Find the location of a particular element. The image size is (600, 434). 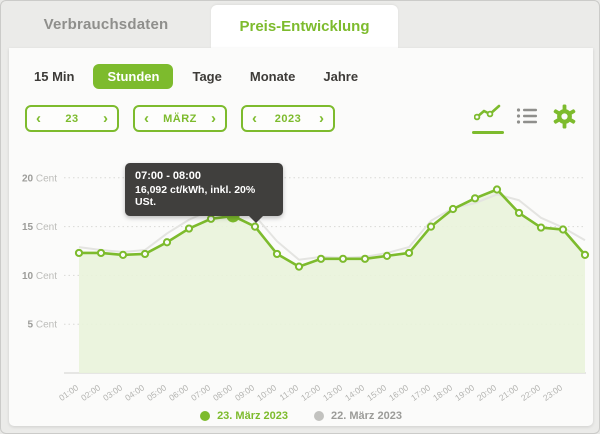

month-value: MÄRZ is located at coordinates (180, 118).